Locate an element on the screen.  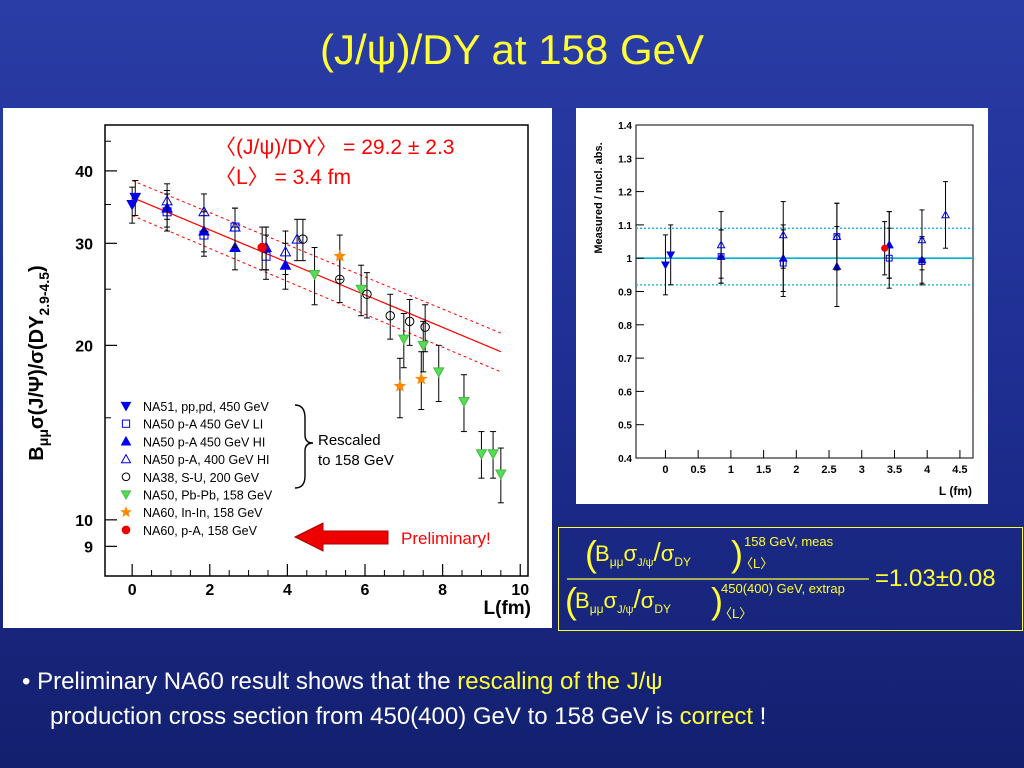
right-y-tick-label: 0.6 is located at coordinates (625, 392).